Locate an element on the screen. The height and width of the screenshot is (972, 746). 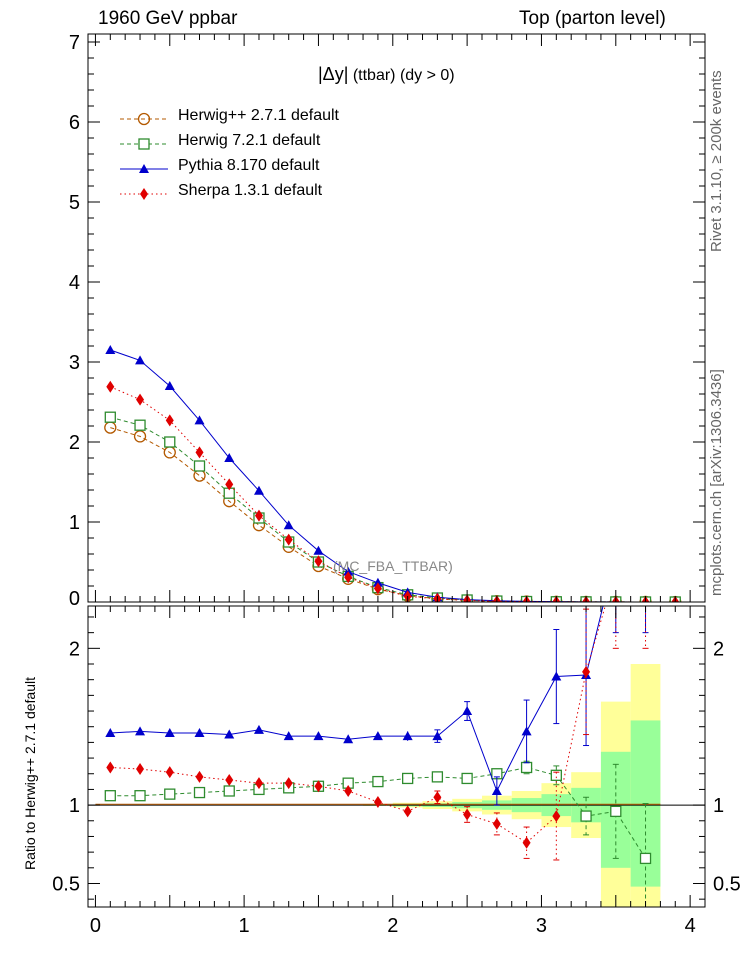
main-line-herwigpp is located at coordinates (393, 514).